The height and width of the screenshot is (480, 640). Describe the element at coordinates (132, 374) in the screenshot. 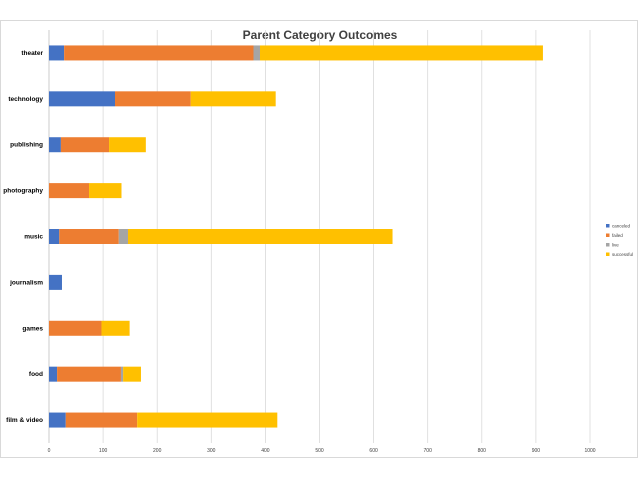

I see `bar-successful-food` at that location.